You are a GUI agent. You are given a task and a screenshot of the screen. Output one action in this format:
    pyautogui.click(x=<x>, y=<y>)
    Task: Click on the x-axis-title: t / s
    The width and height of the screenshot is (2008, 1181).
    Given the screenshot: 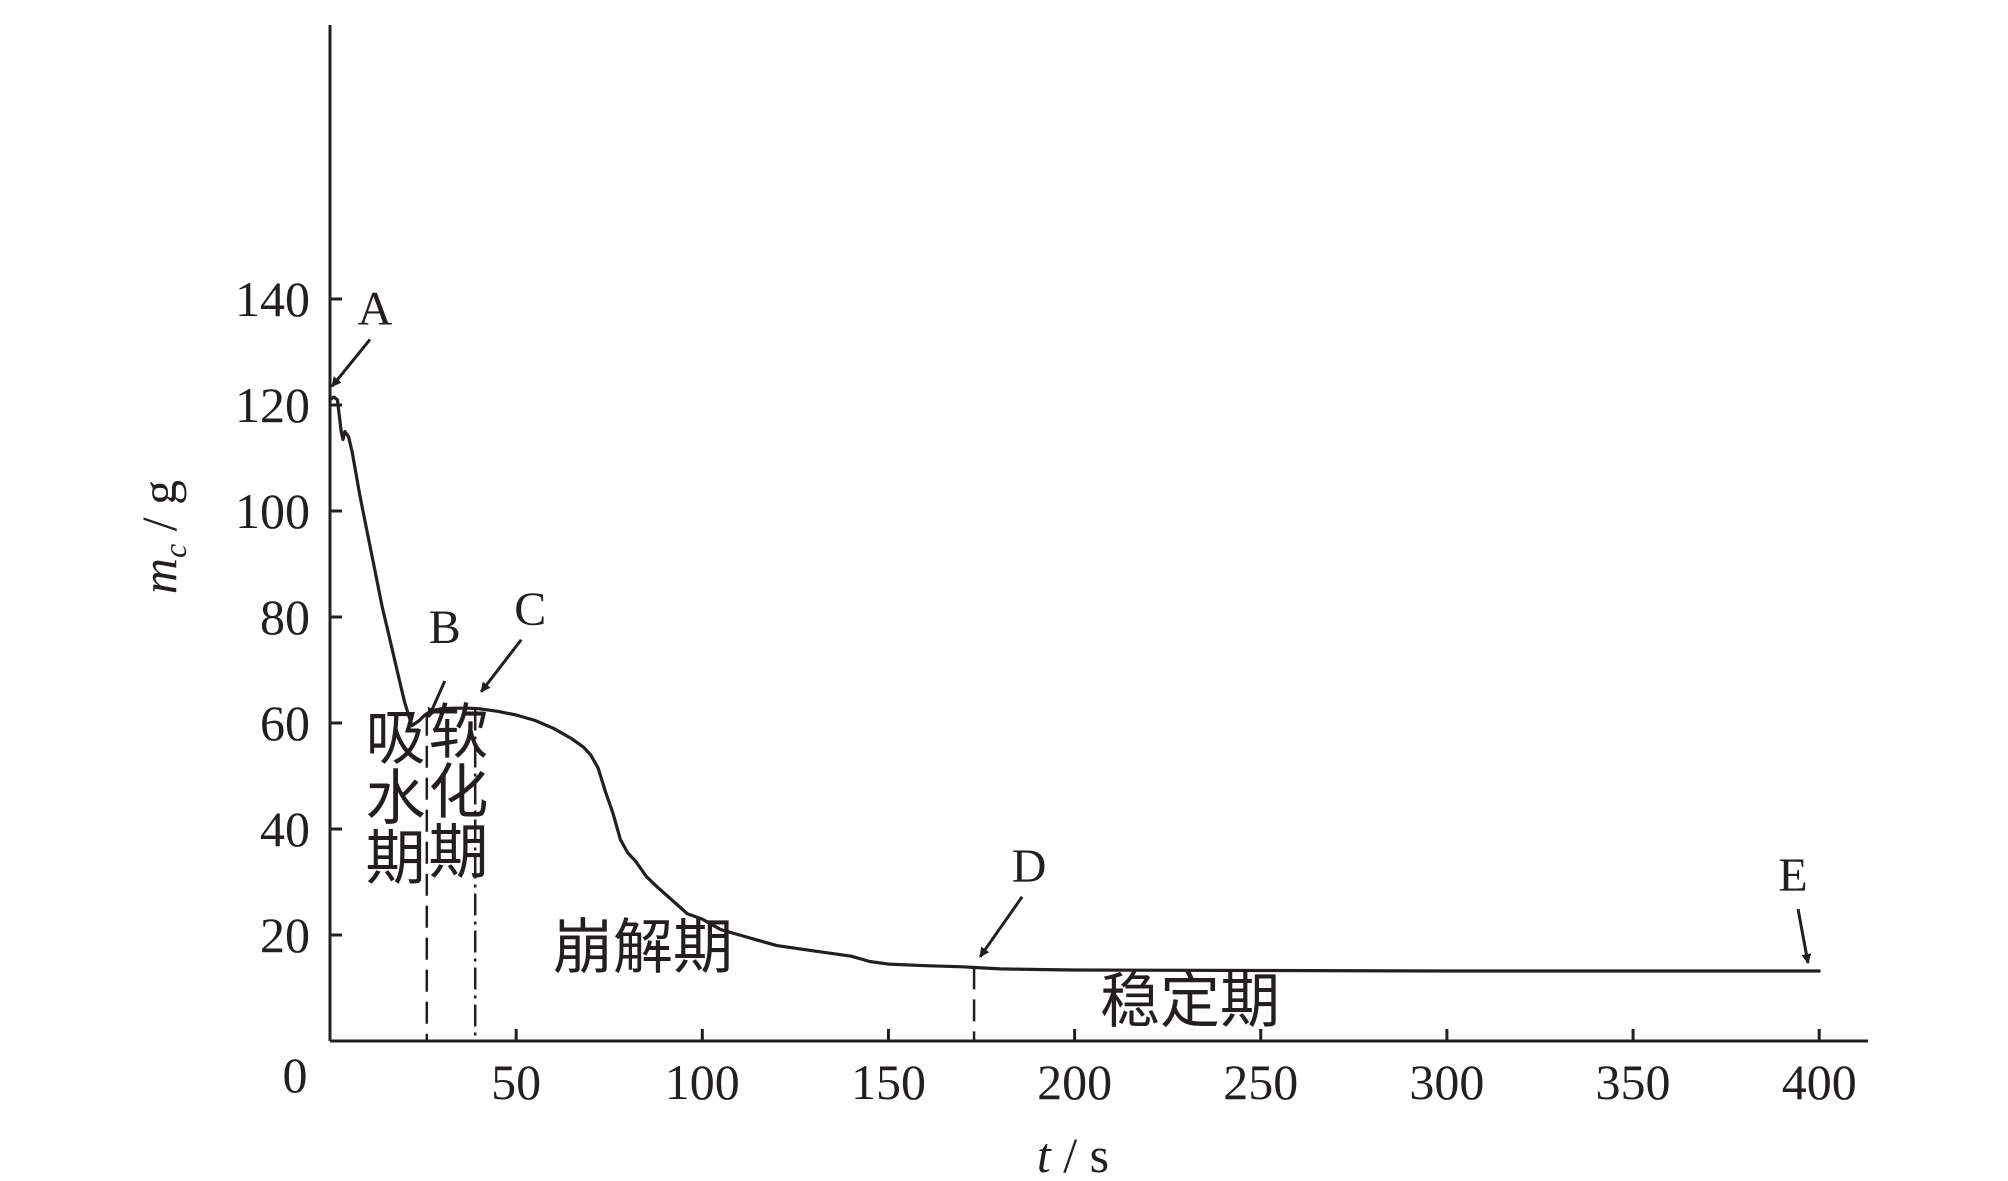 What is the action you would take?
    pyautogui.click(x=1073, y=1154)
    